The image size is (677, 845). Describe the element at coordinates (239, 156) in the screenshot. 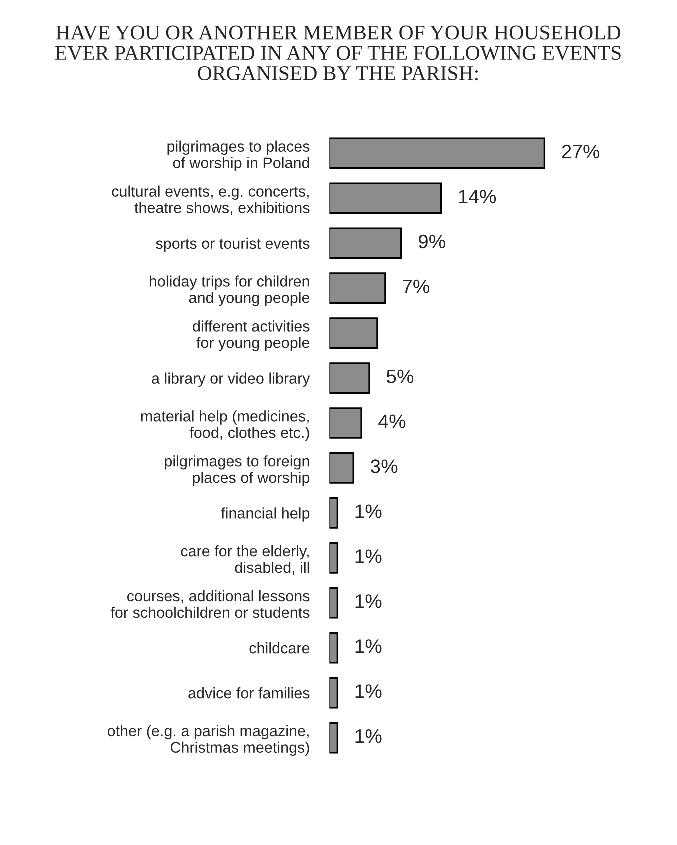

I see `y-tick-label: pilgrimages to places of worship in Poland` at that location.